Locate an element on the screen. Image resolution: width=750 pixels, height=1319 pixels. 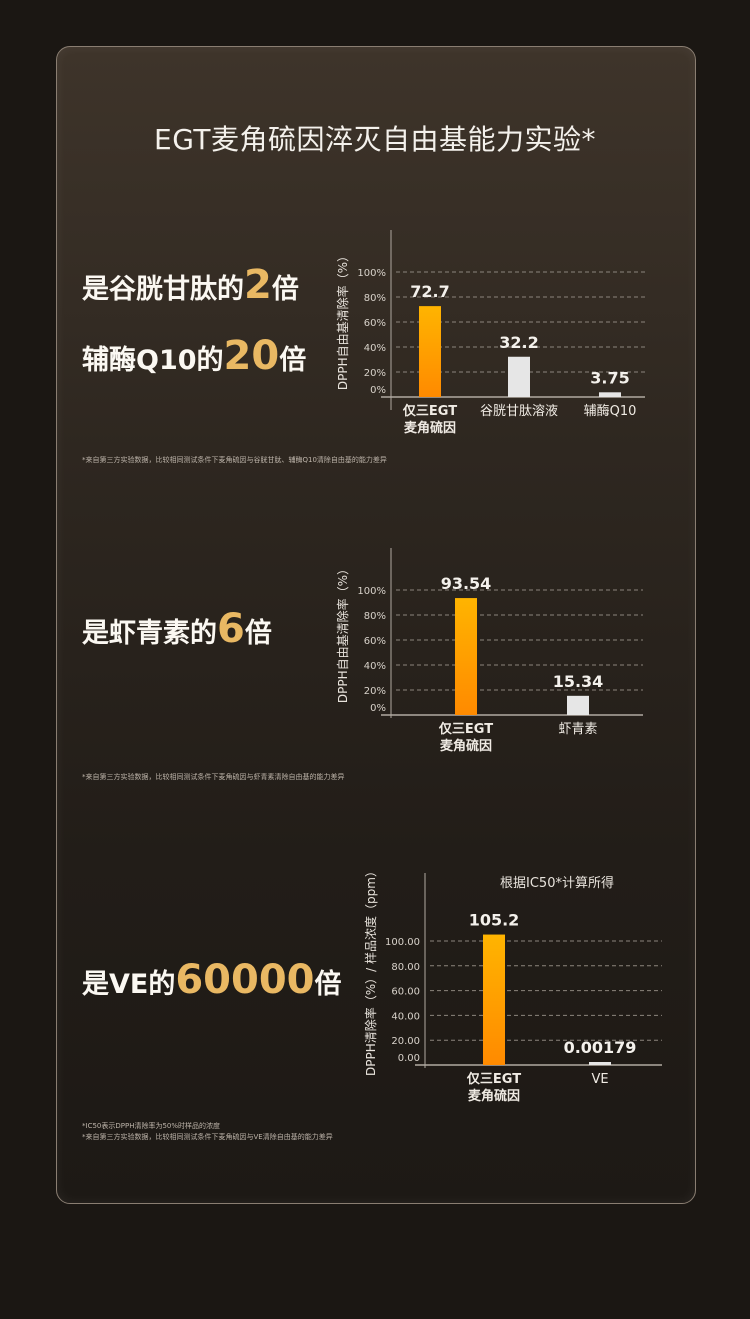
headline-text: 辅酶Q10的 is located at coordinates (153, 360).